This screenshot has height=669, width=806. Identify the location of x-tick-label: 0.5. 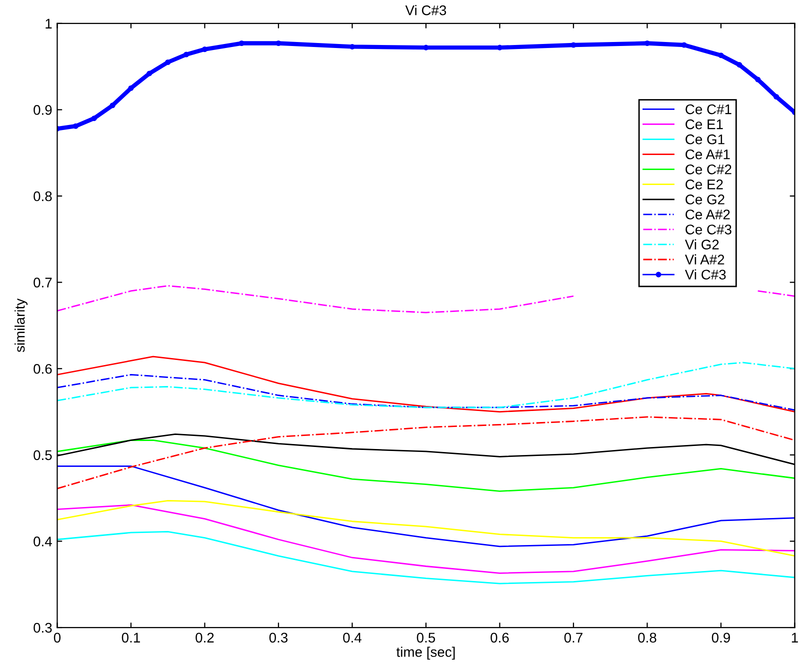
(426, 637).